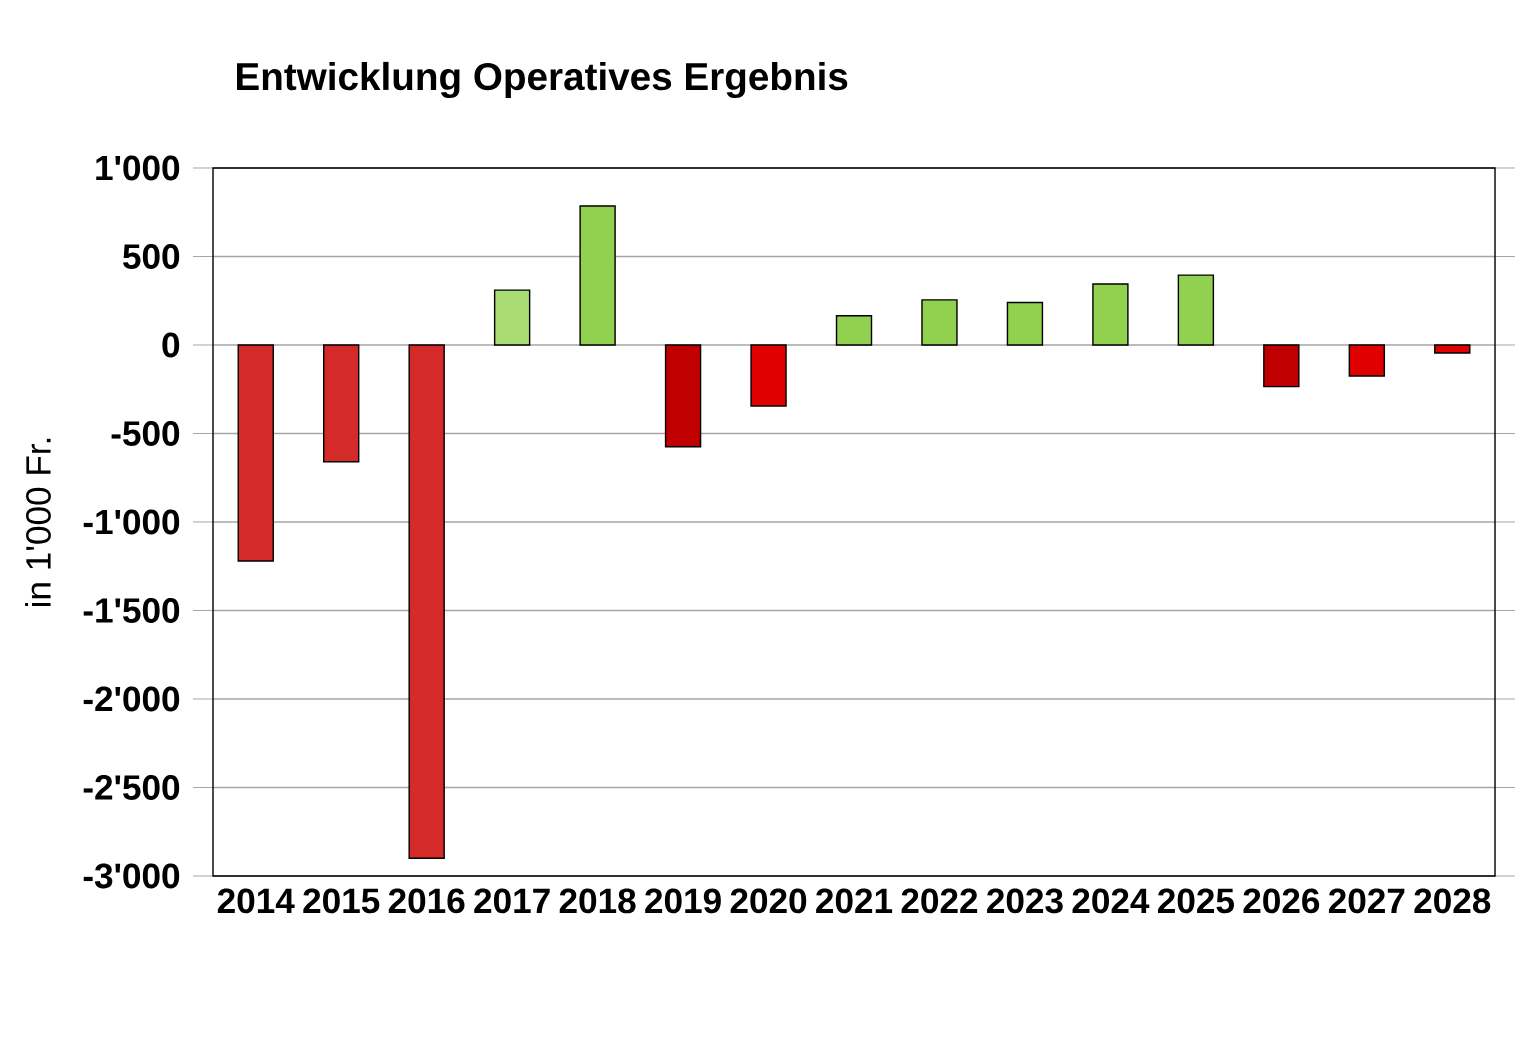  What do you see at coordinates (131, 522) in the screenshot?
I see `y-tick-label: -1'000` at bounding box center [131, 522].